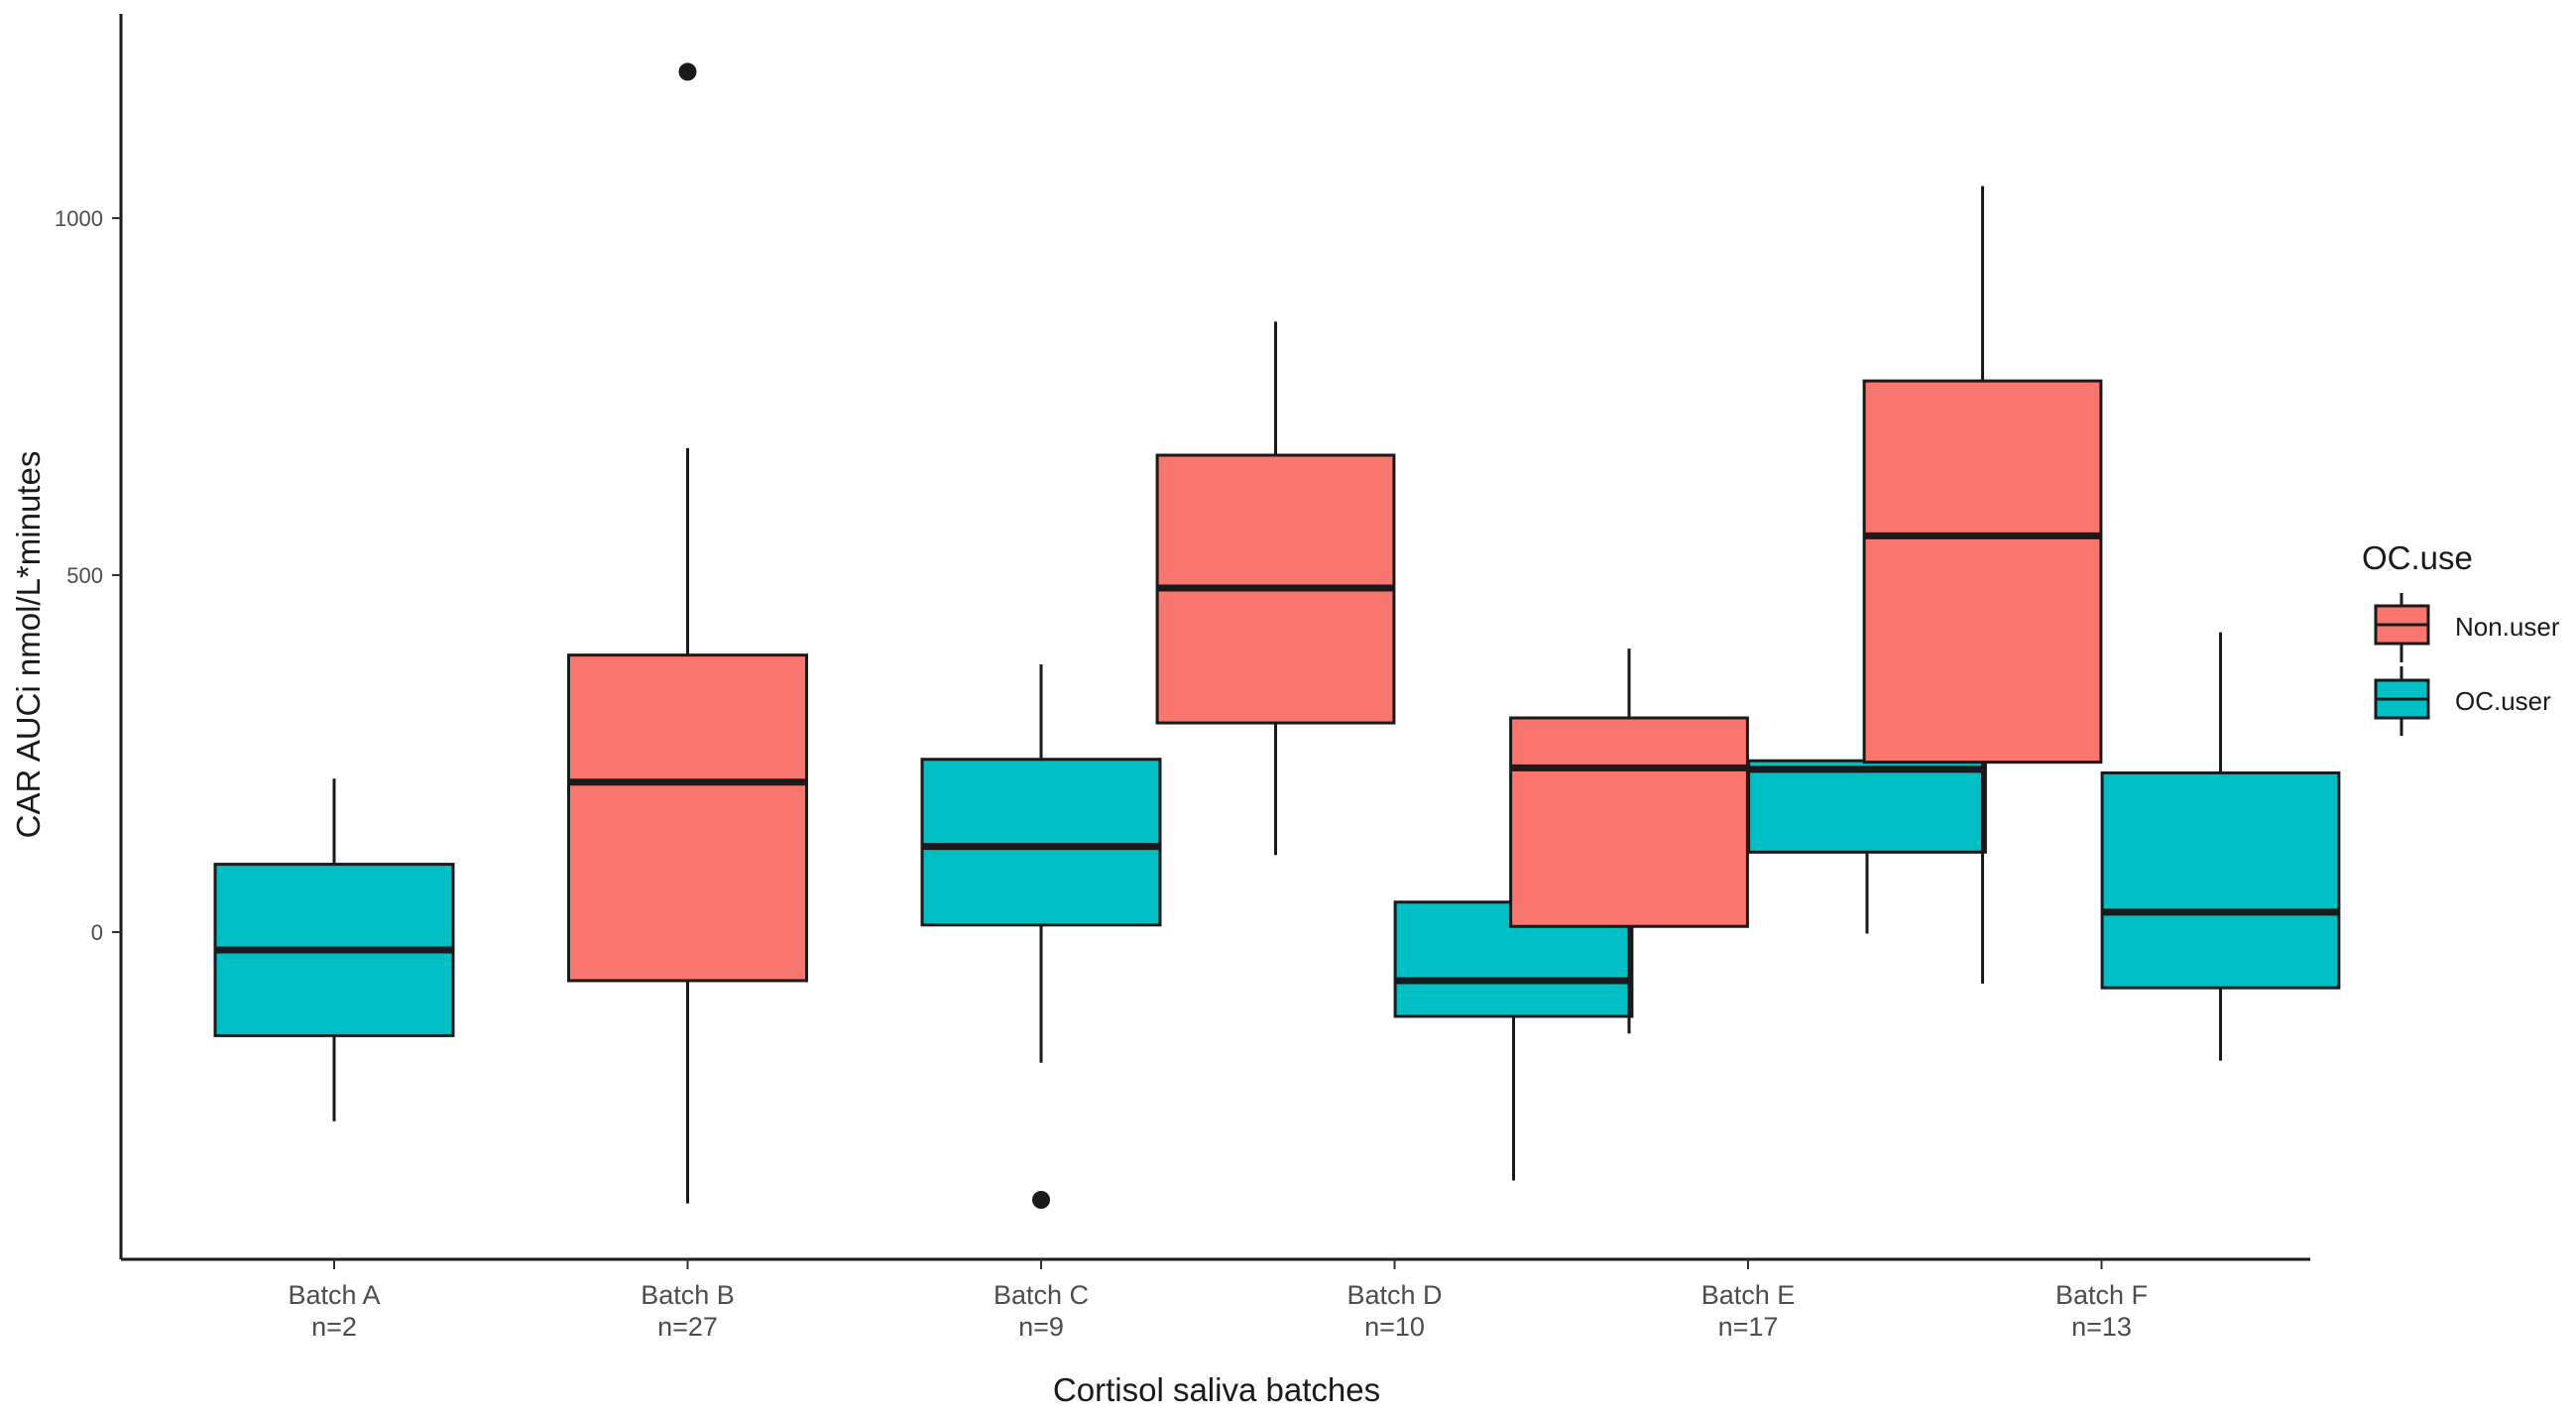  What do you see at coordinates (2101, 1327) in the screenshot?
I see `x-tick-sample-size: n=13` at bounding box center [2101, 1327].